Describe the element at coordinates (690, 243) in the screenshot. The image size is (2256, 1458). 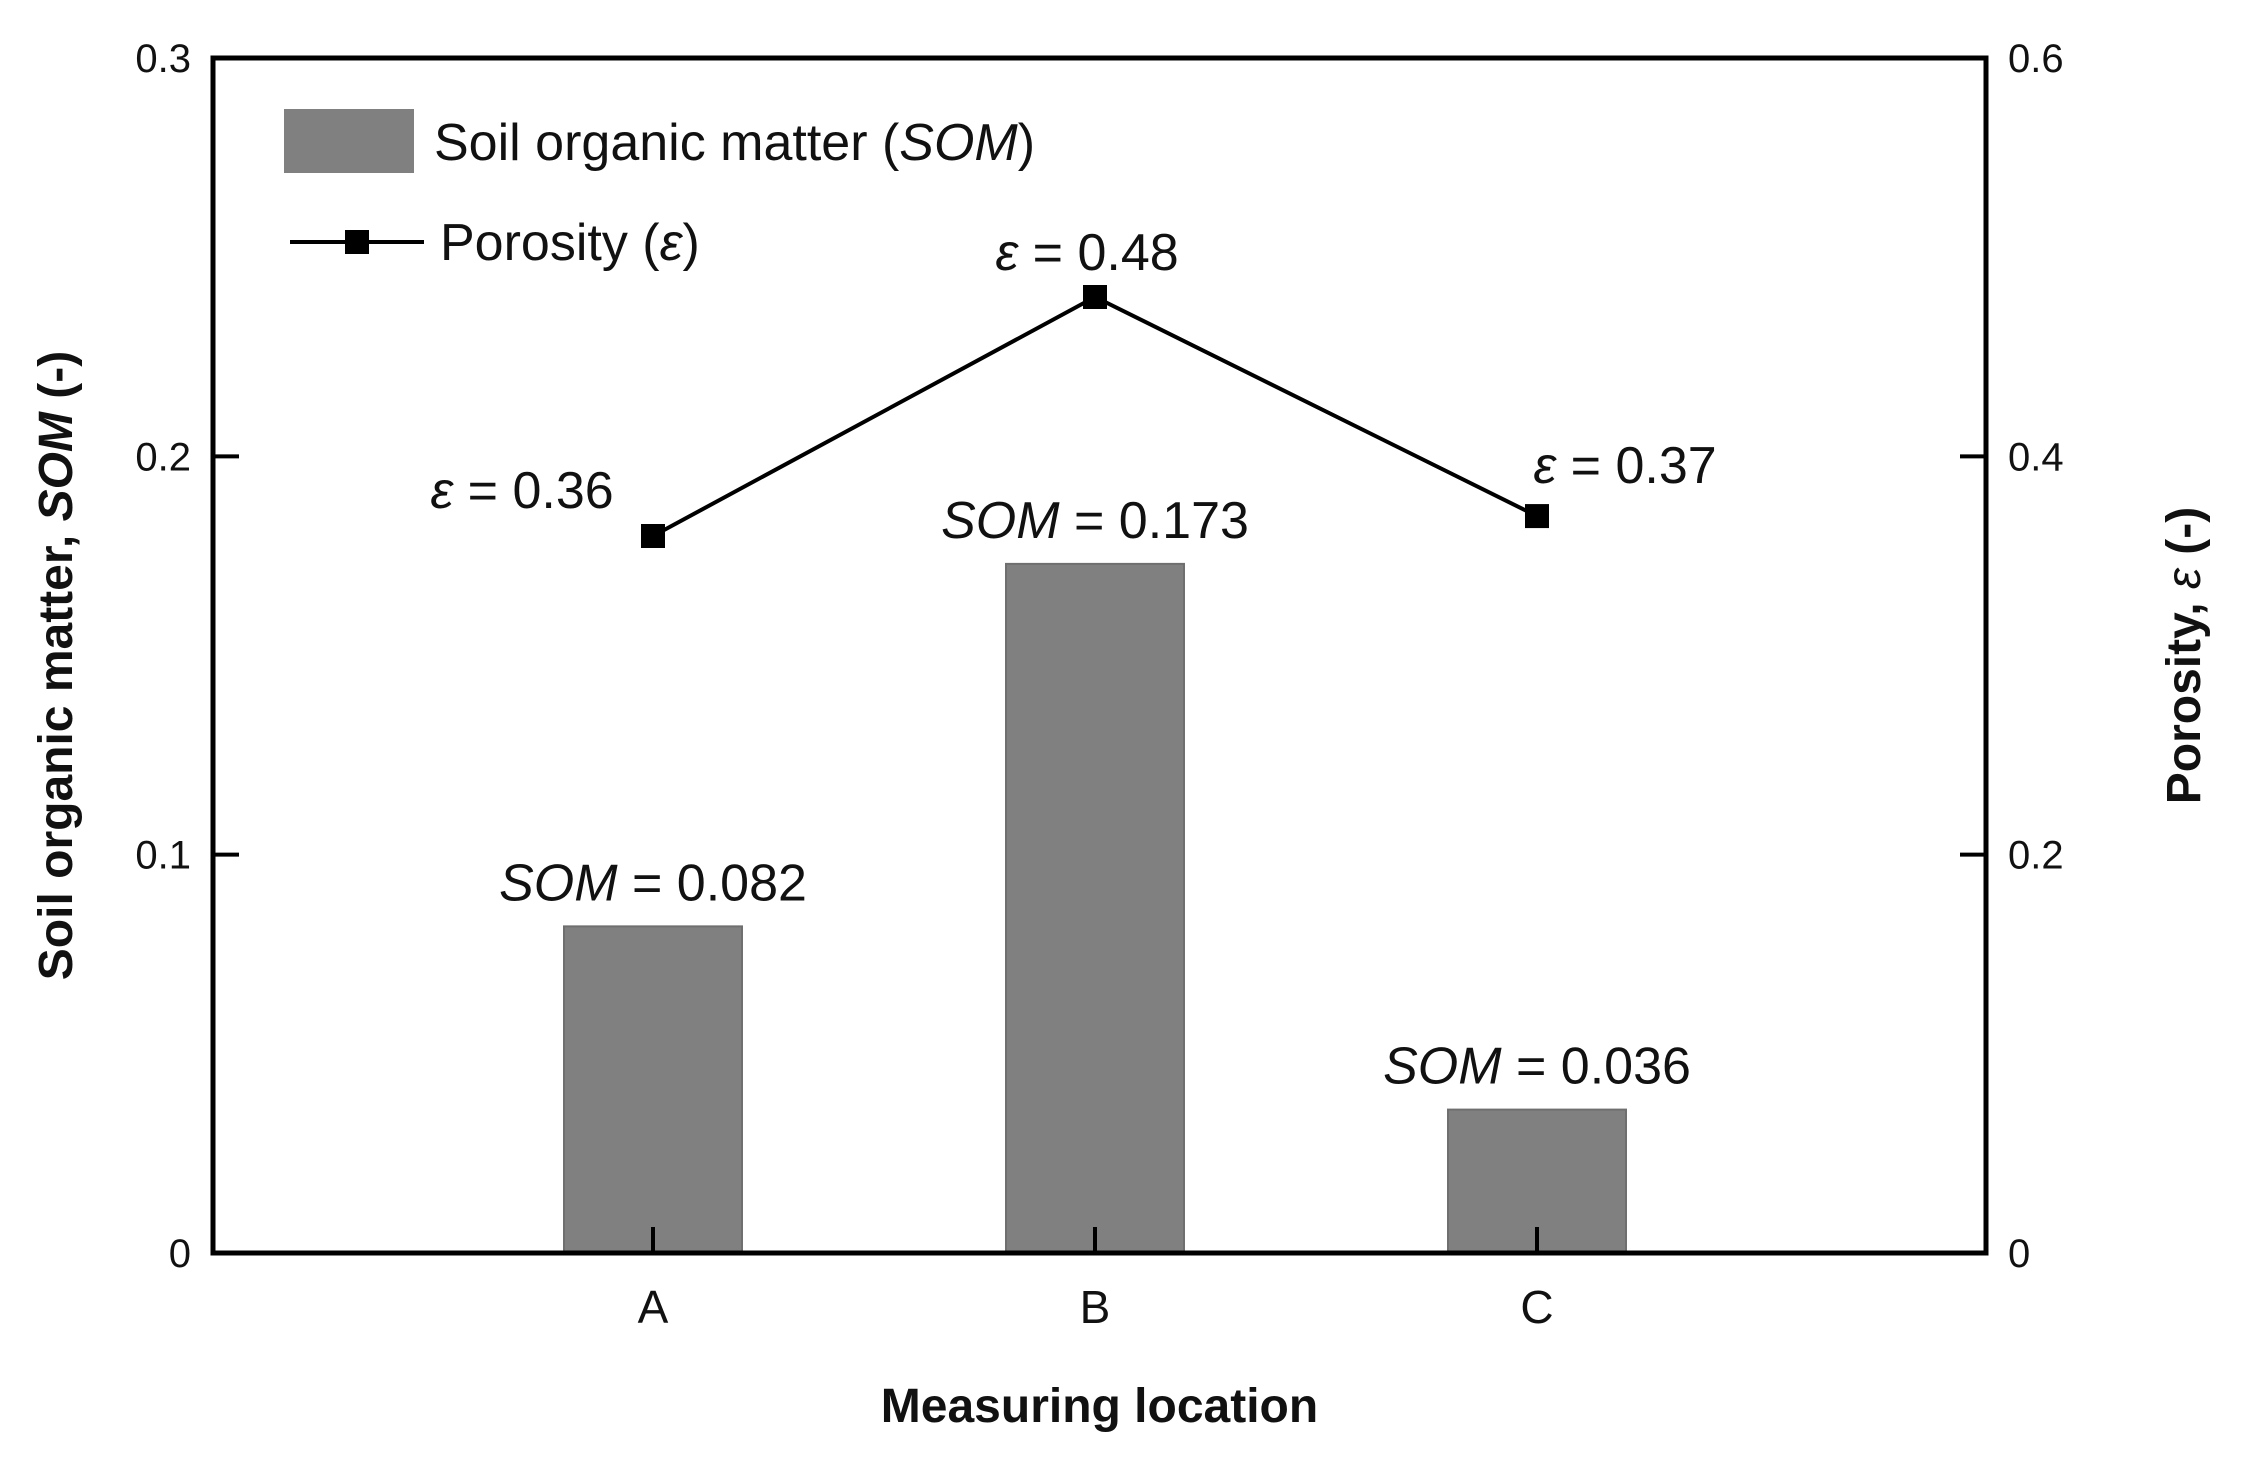
I see `legend-porosity-part3: )` at that location.